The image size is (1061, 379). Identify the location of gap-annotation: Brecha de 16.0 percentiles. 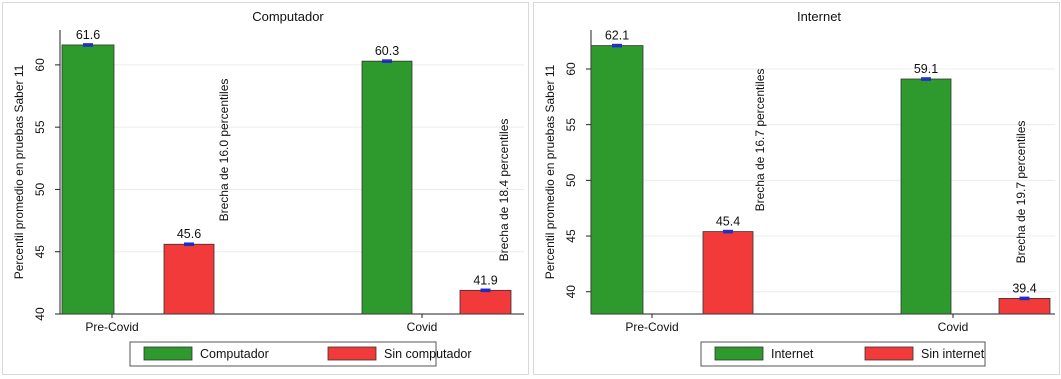
(224, 150).